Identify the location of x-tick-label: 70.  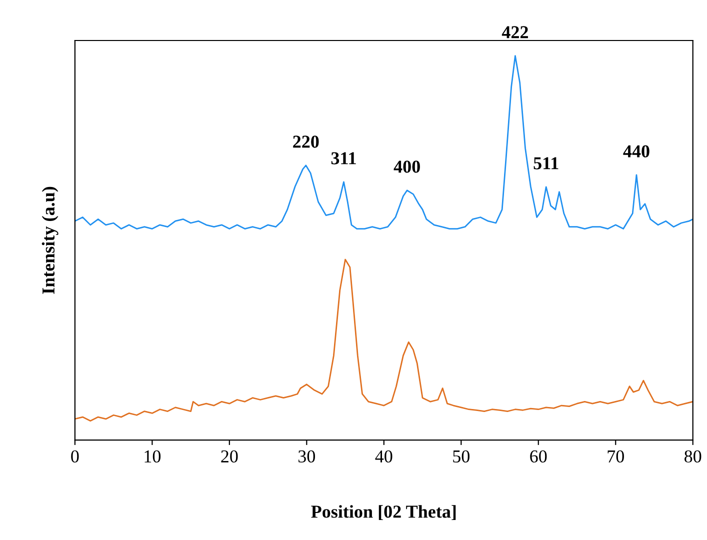
(616, 456).